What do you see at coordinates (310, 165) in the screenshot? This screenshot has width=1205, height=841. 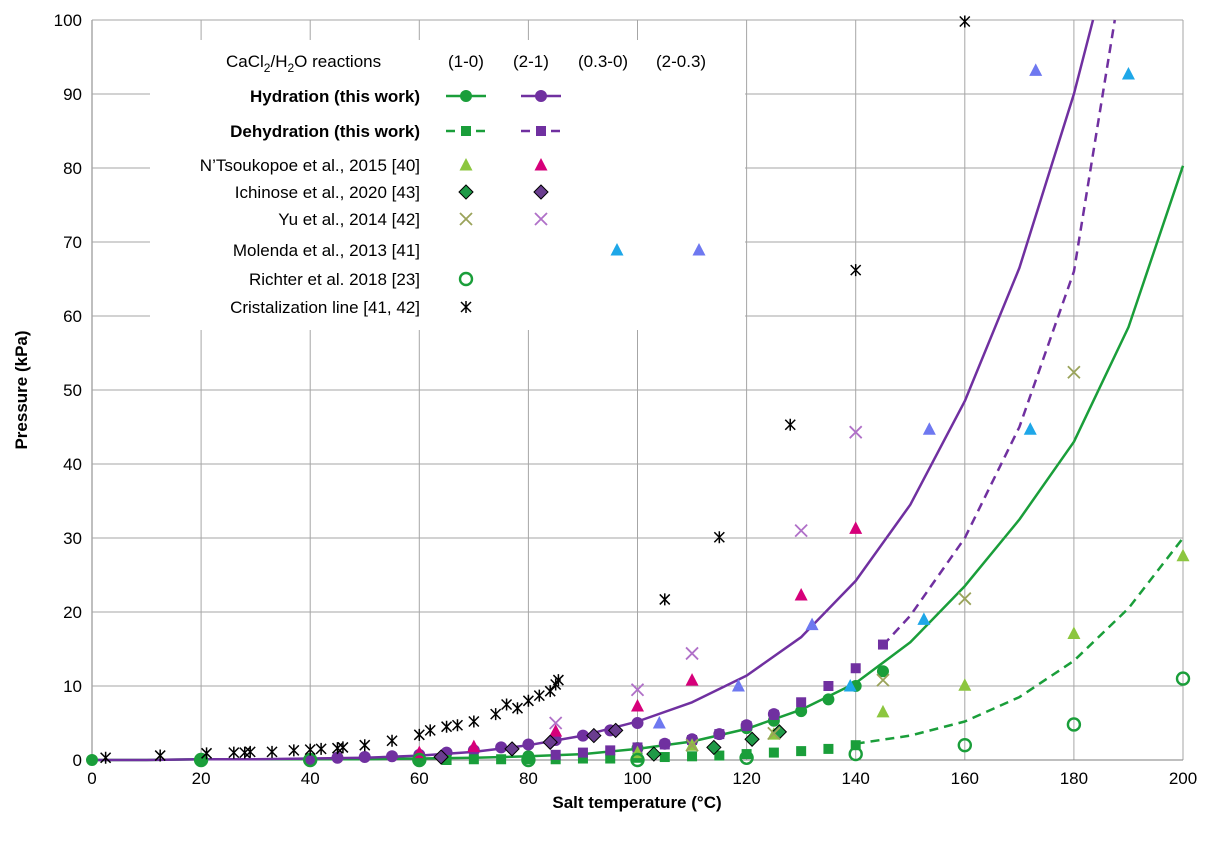 I see `legend-row-label: N’Tsoukopoe et al., 2015 [40]` at bounding box center [310, 165].